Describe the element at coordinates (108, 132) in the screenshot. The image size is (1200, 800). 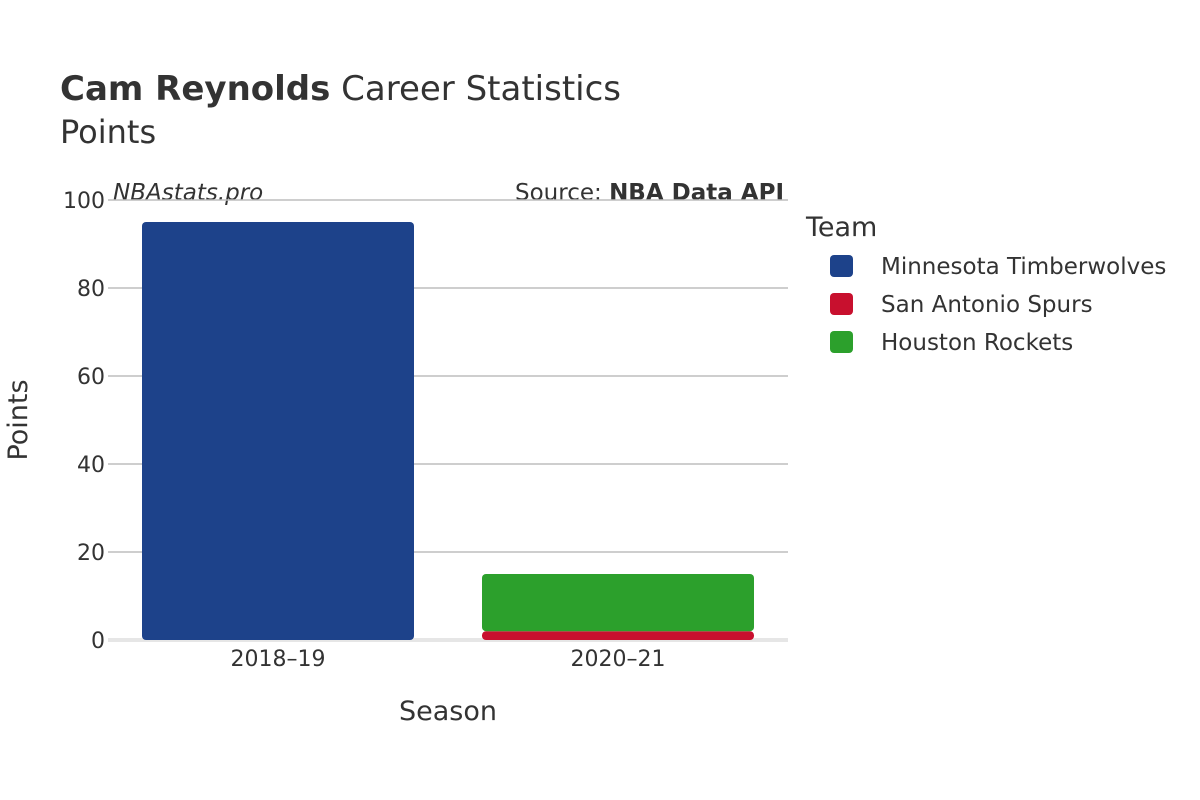
I see `chart-subtitle: Points` at that location.